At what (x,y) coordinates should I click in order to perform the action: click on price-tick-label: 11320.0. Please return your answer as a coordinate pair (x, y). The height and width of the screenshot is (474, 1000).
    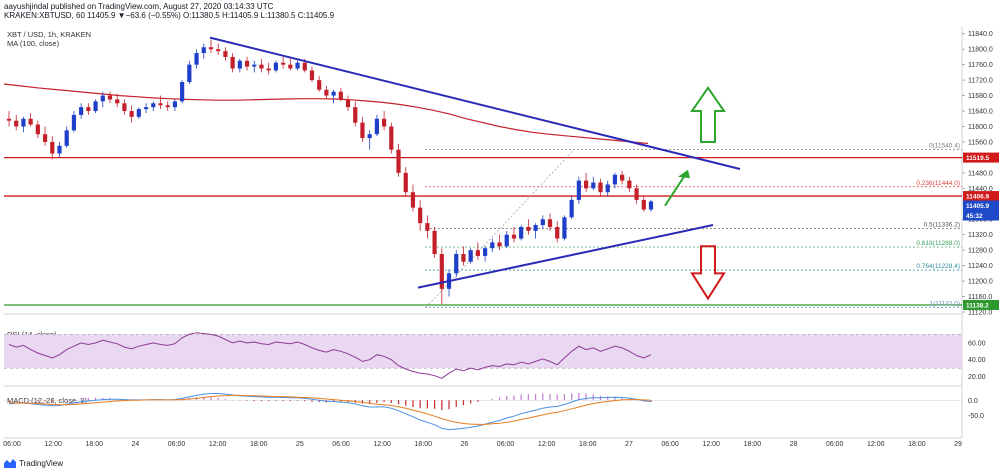
    Looking at the image, I should click on (980, 235).